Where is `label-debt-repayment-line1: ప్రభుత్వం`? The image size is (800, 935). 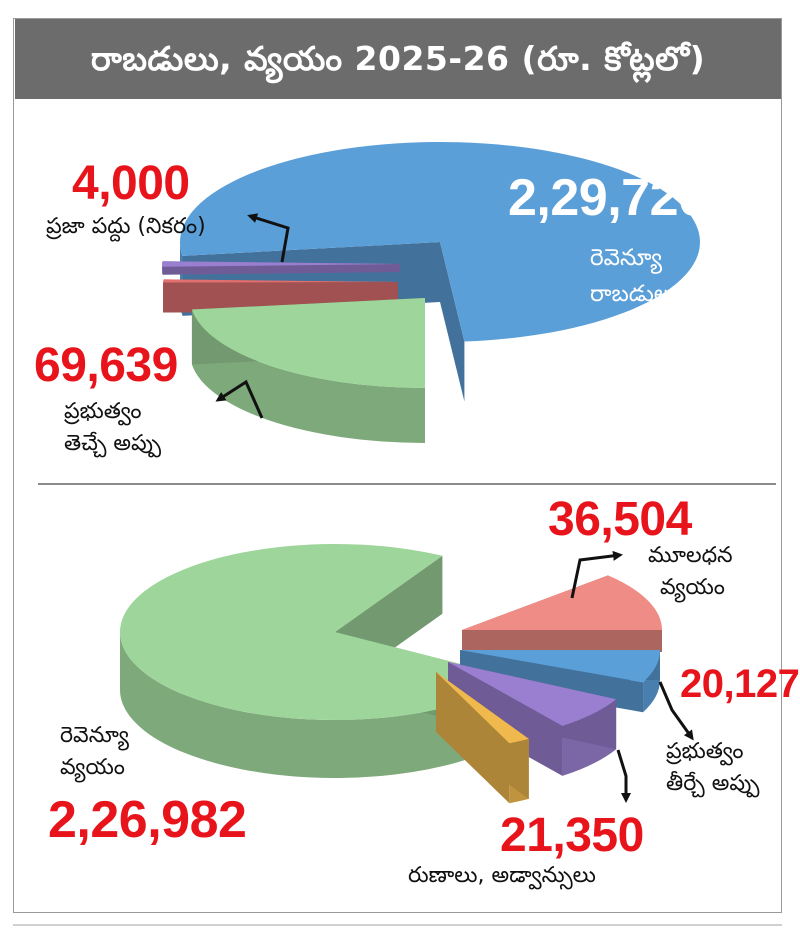
label-debt-repayment-line1: ప్రభుత్వం is located at coordinates (705, 751).